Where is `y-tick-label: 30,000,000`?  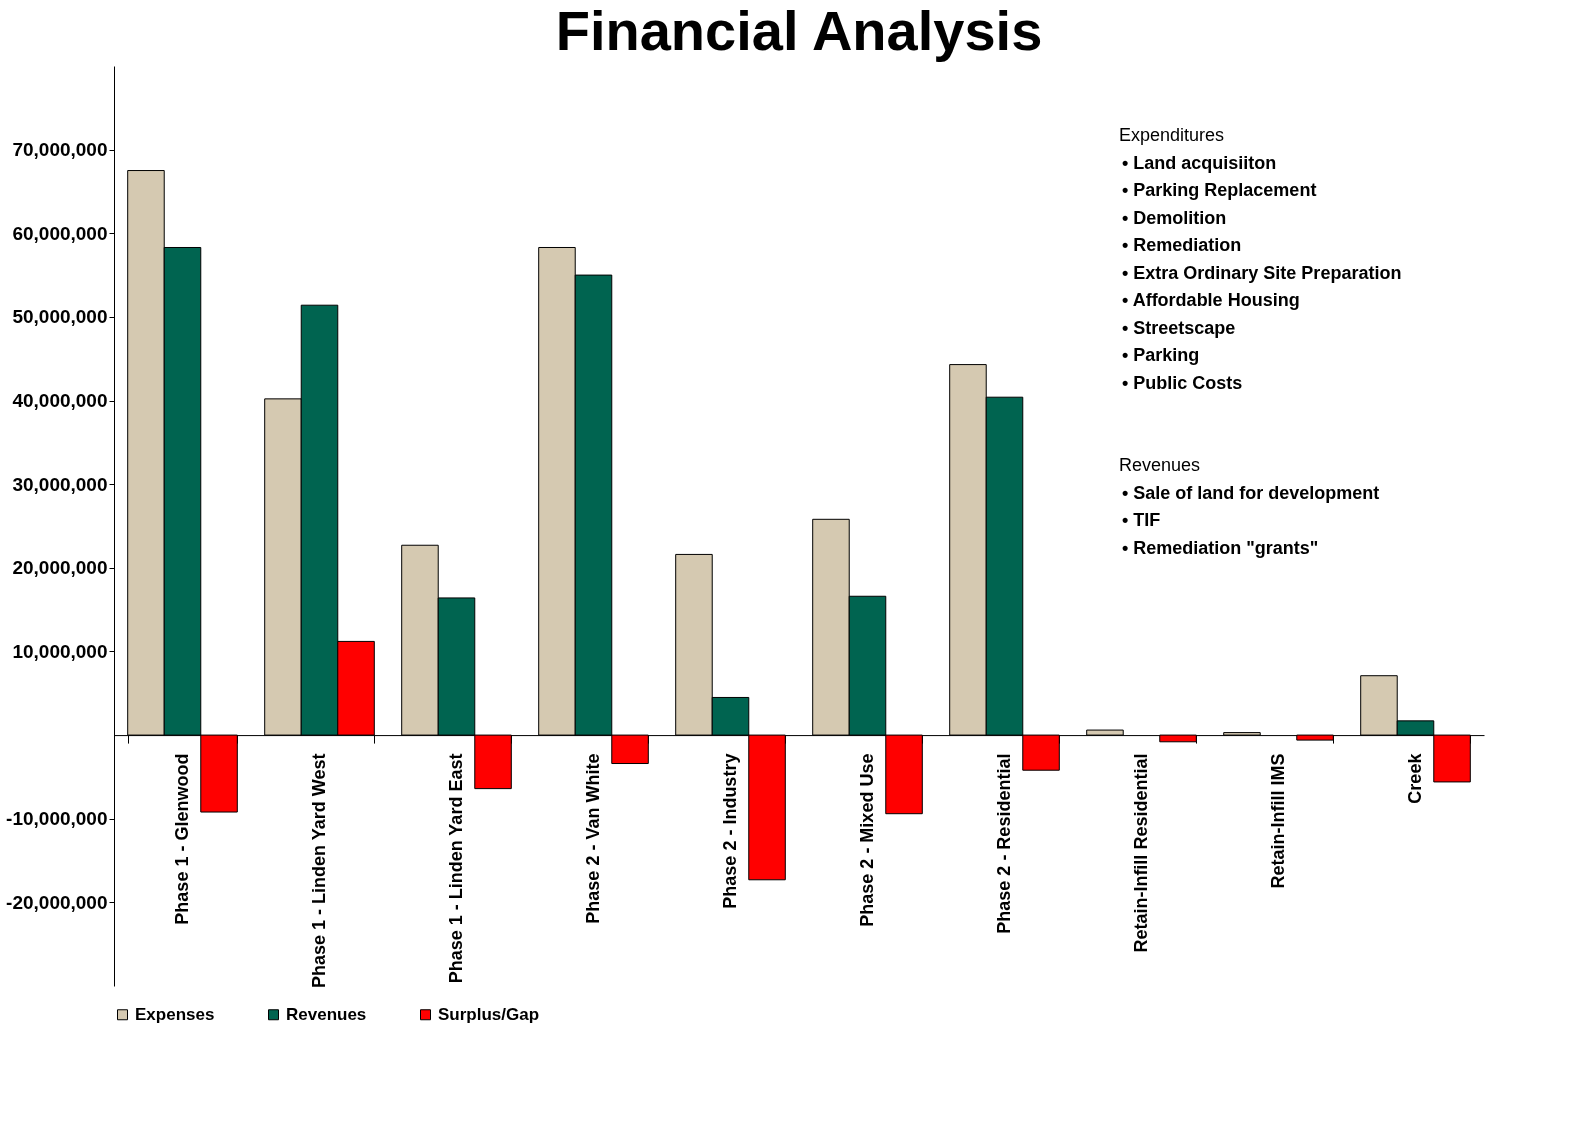 y-tick-label: 30,000,000 is located at coordinates (60, 484).